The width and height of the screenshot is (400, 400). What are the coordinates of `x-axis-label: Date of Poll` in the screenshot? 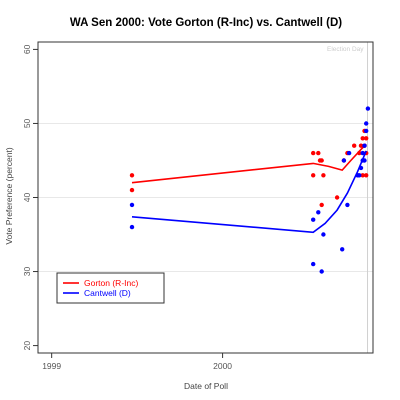 It's located at (206, 386).